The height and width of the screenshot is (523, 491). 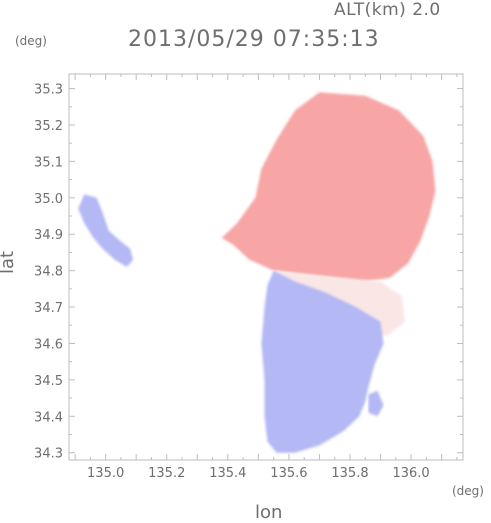 I want to click on x-tick-label: 135.4, so click(x=227, y=473).